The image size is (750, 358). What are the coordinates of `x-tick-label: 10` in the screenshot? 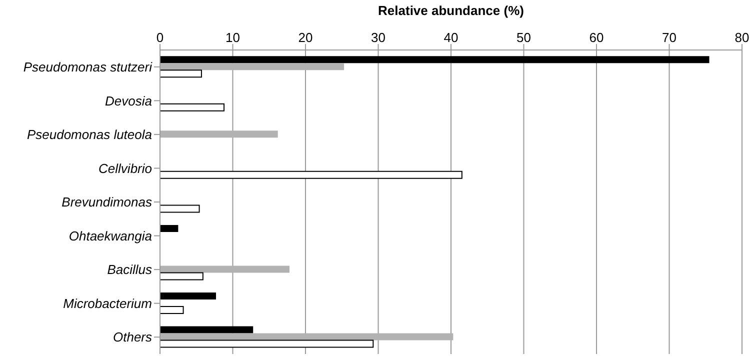 It's located at (233, 37).